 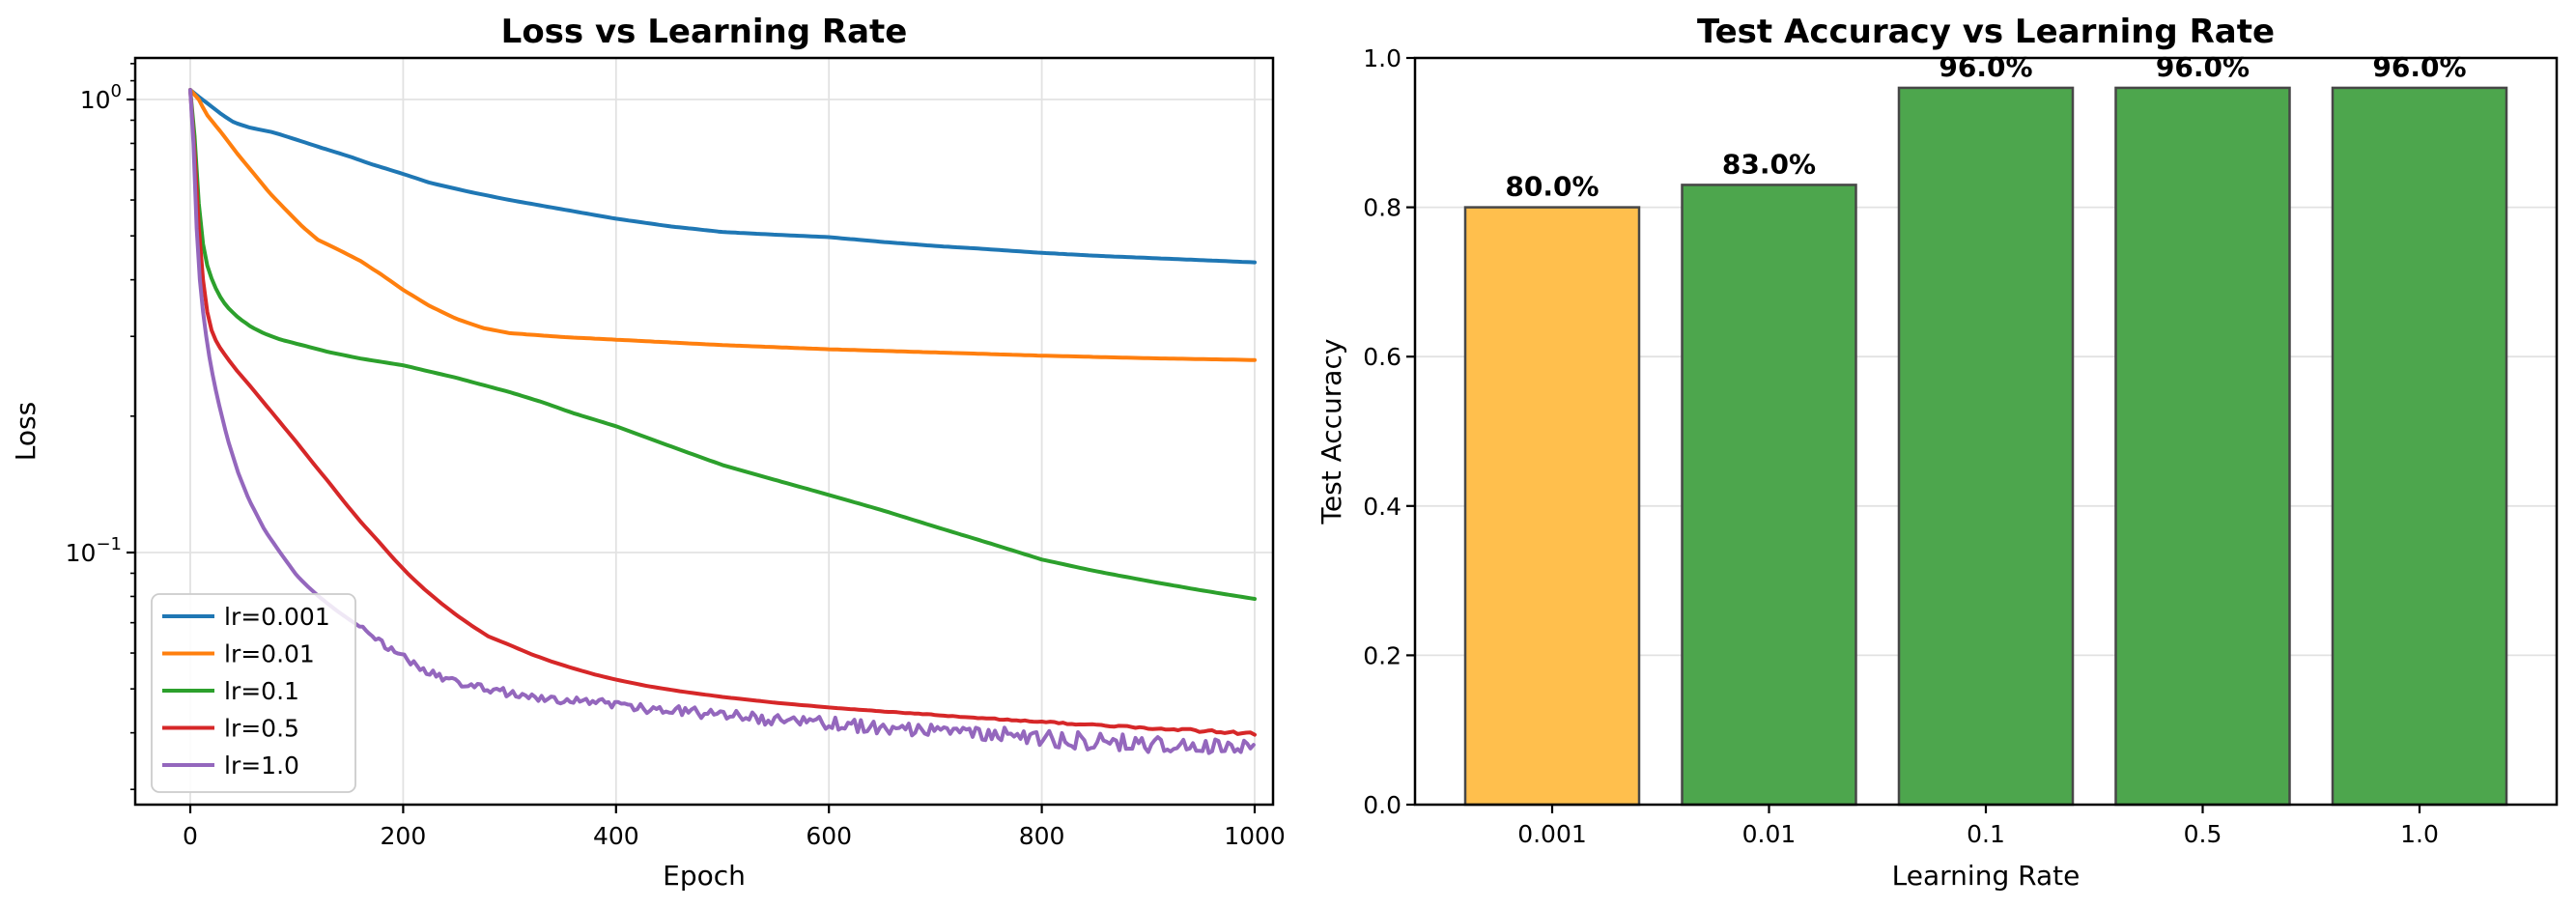 What do you see at coordinates (1382, 507) in the screenshot?
I see `y-tick-label: 0.4` at bounding box center [1382, 507].